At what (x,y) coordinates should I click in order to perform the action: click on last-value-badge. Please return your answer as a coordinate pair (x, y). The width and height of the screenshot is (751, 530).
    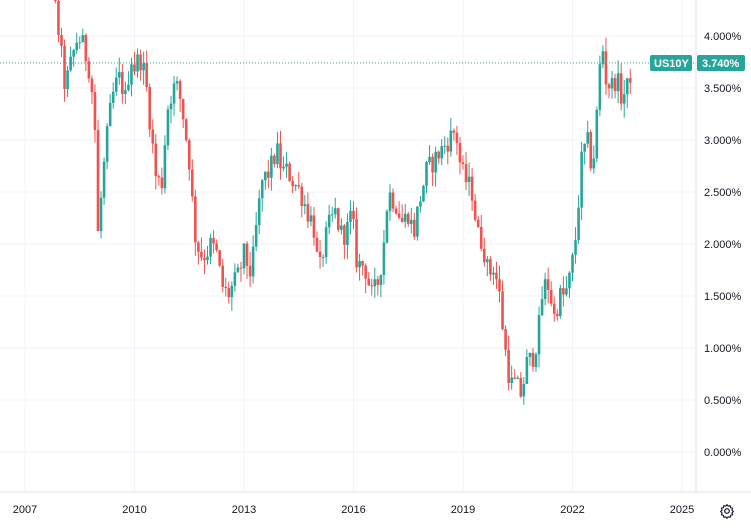
    Looking at the image, I should click on (721, 63).